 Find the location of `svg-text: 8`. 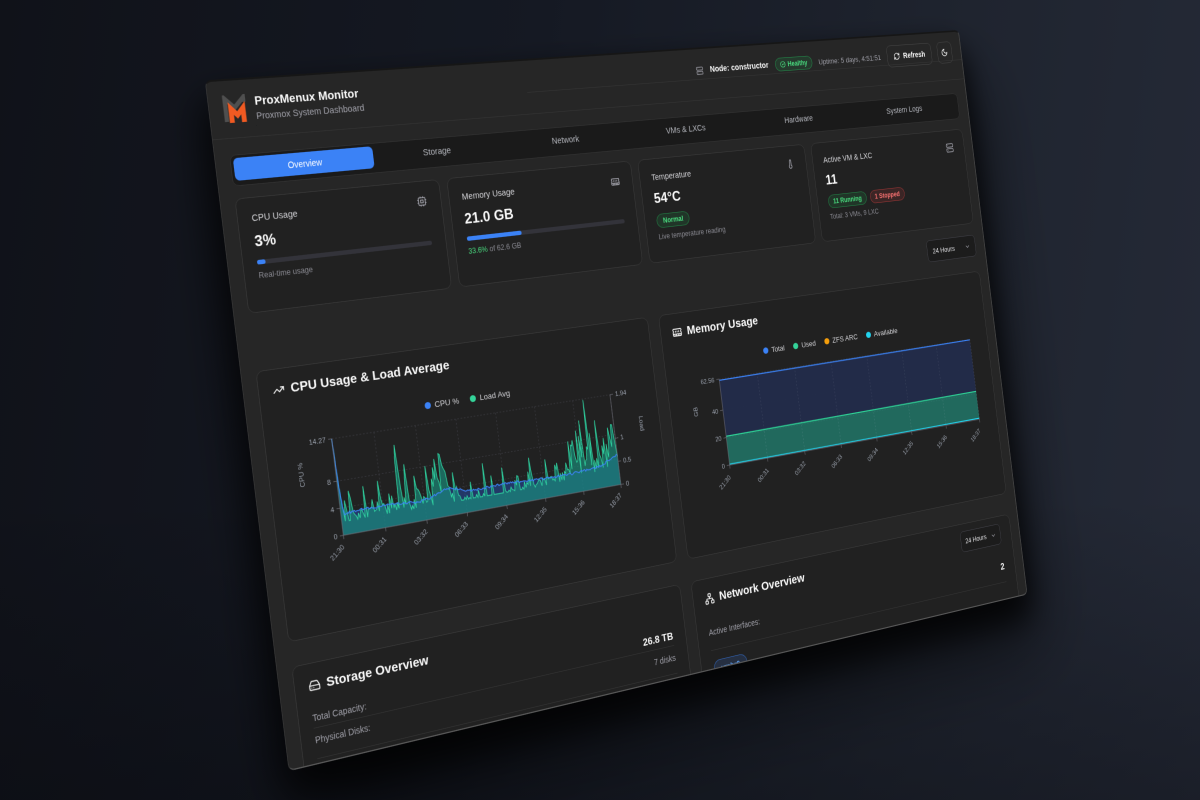

svg-text: 8 is located at coordinates (329, 482).